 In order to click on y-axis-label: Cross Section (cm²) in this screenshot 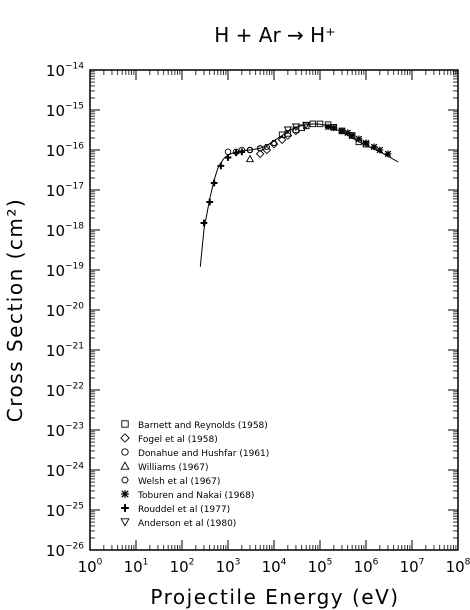, I will do `click(15, 310)`.